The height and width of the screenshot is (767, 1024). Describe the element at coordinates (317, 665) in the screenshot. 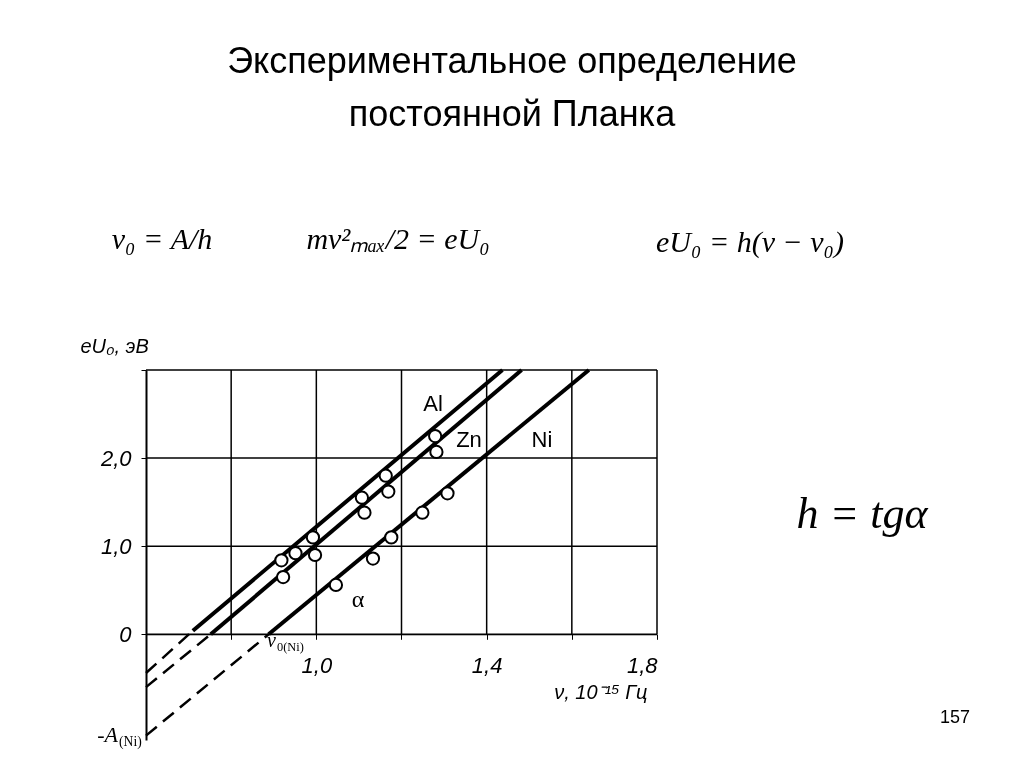

I see `x-tick-label: 1,0` at that location.